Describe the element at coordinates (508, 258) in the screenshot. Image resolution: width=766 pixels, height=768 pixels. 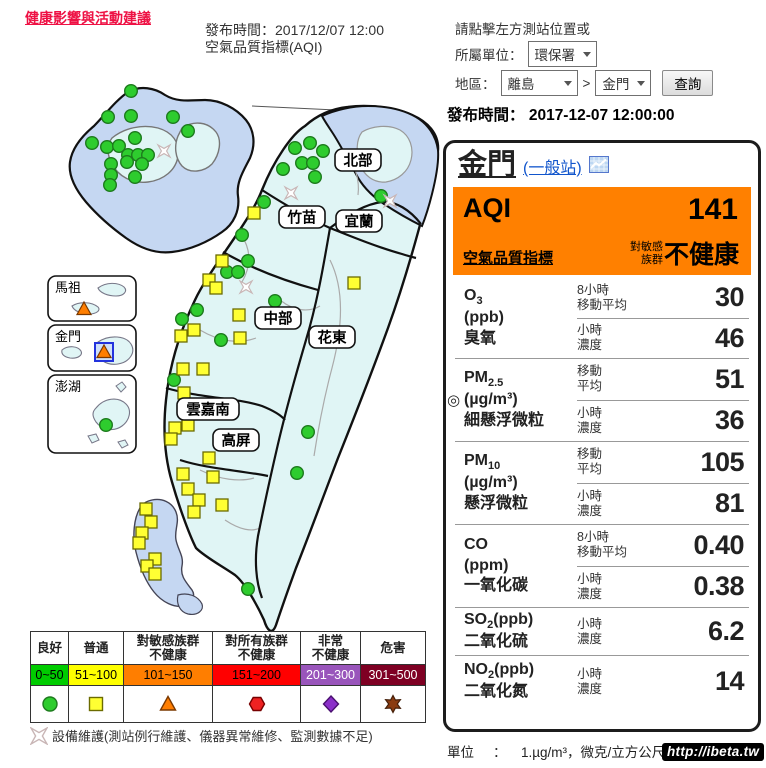
I see `aqi-caption-link: 空氣品質指標` at that location.